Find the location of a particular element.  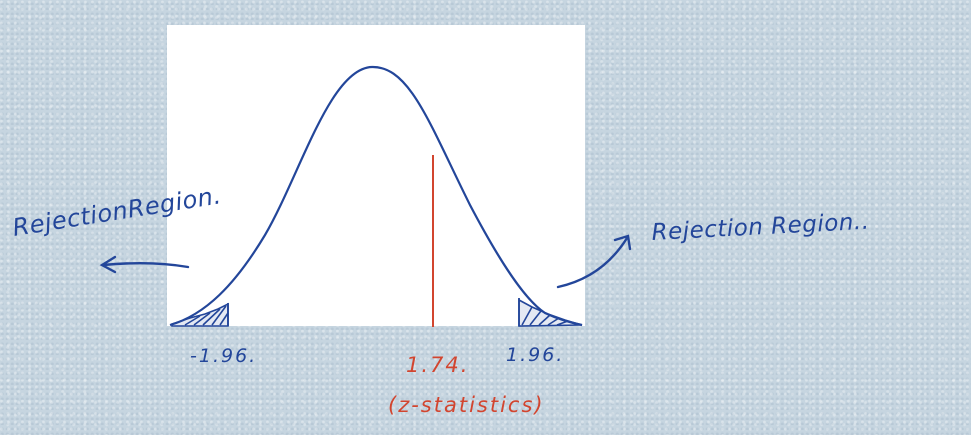

left-critical-label: -1.96. is located at coordinates (223, 356).